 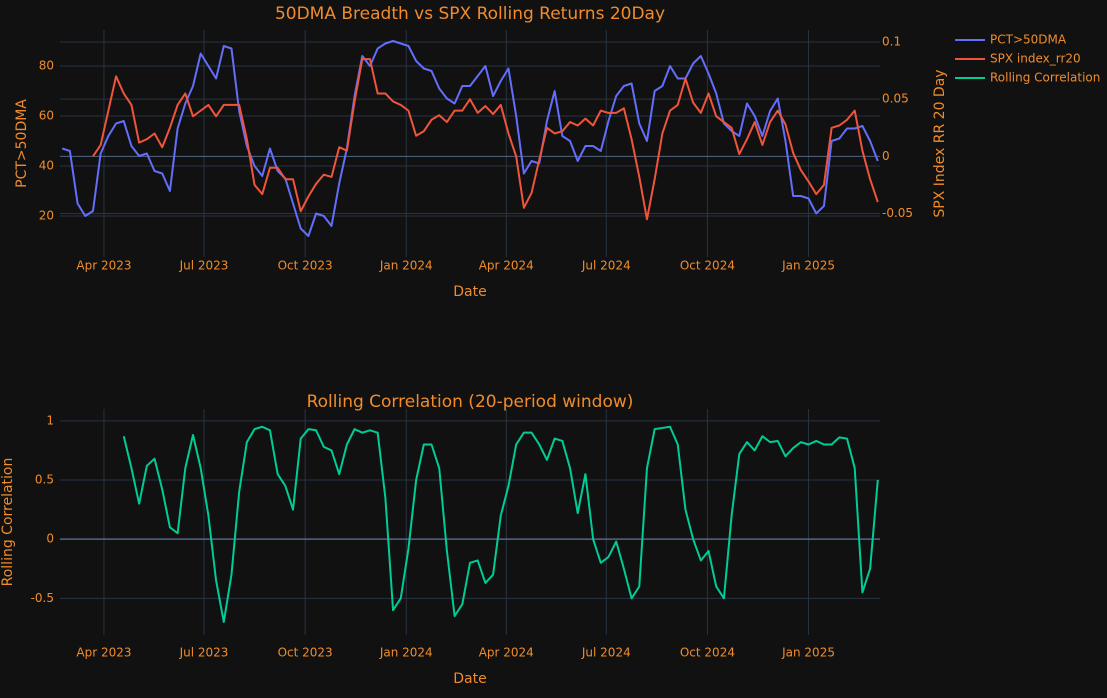 What do you see at coordinates (8, 522) in the screenshot?
I see `y-axis-title: Rolling Correlation` at bounding box center [8, 522].